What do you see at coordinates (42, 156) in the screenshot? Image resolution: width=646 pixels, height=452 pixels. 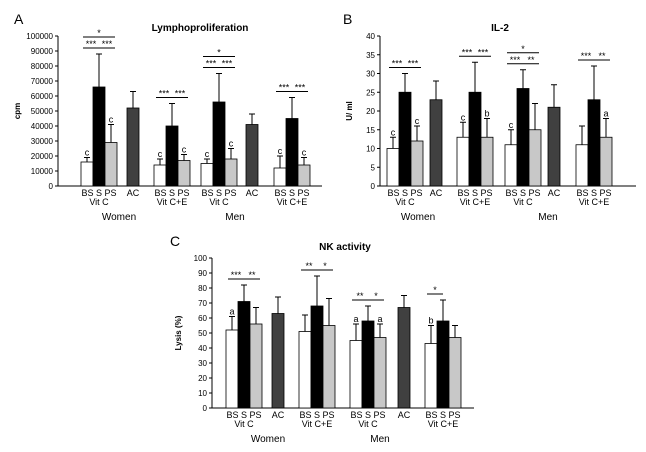 I see `y-tick-label: 20000` at bounding box center [42, 156].